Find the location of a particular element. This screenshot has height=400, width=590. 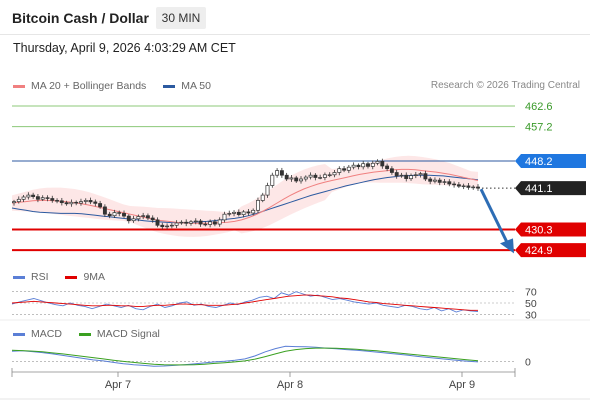

rsi-ma9-line is located at coordinates (244, 302).